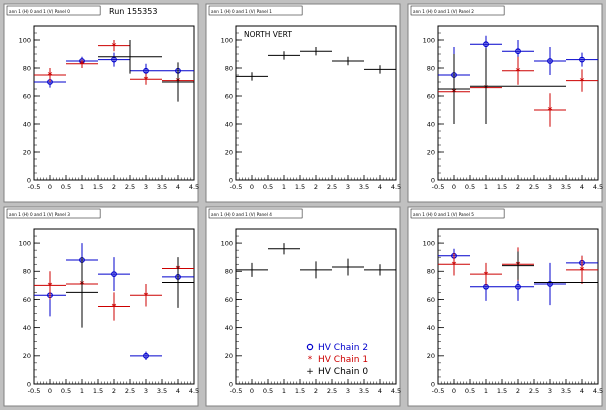 This screenshot has width=606, height=410. I want to click on legend-marker-cross-icon: +, so click(310, 372).